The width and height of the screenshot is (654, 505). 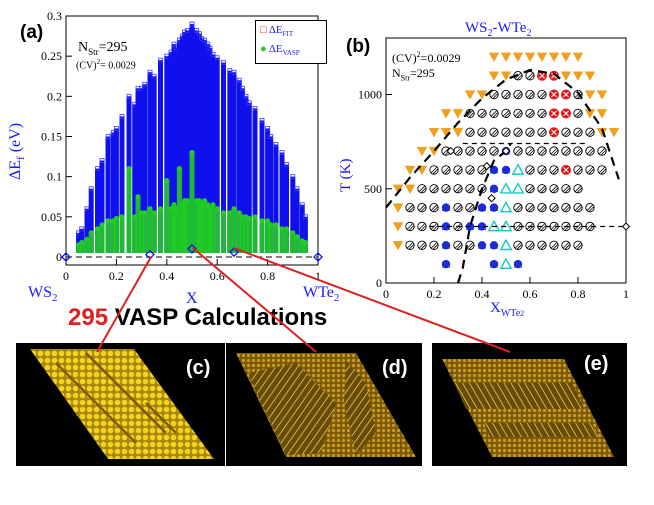 I want to click on y-tick-label: 0.25, so click(x=51, y=56).